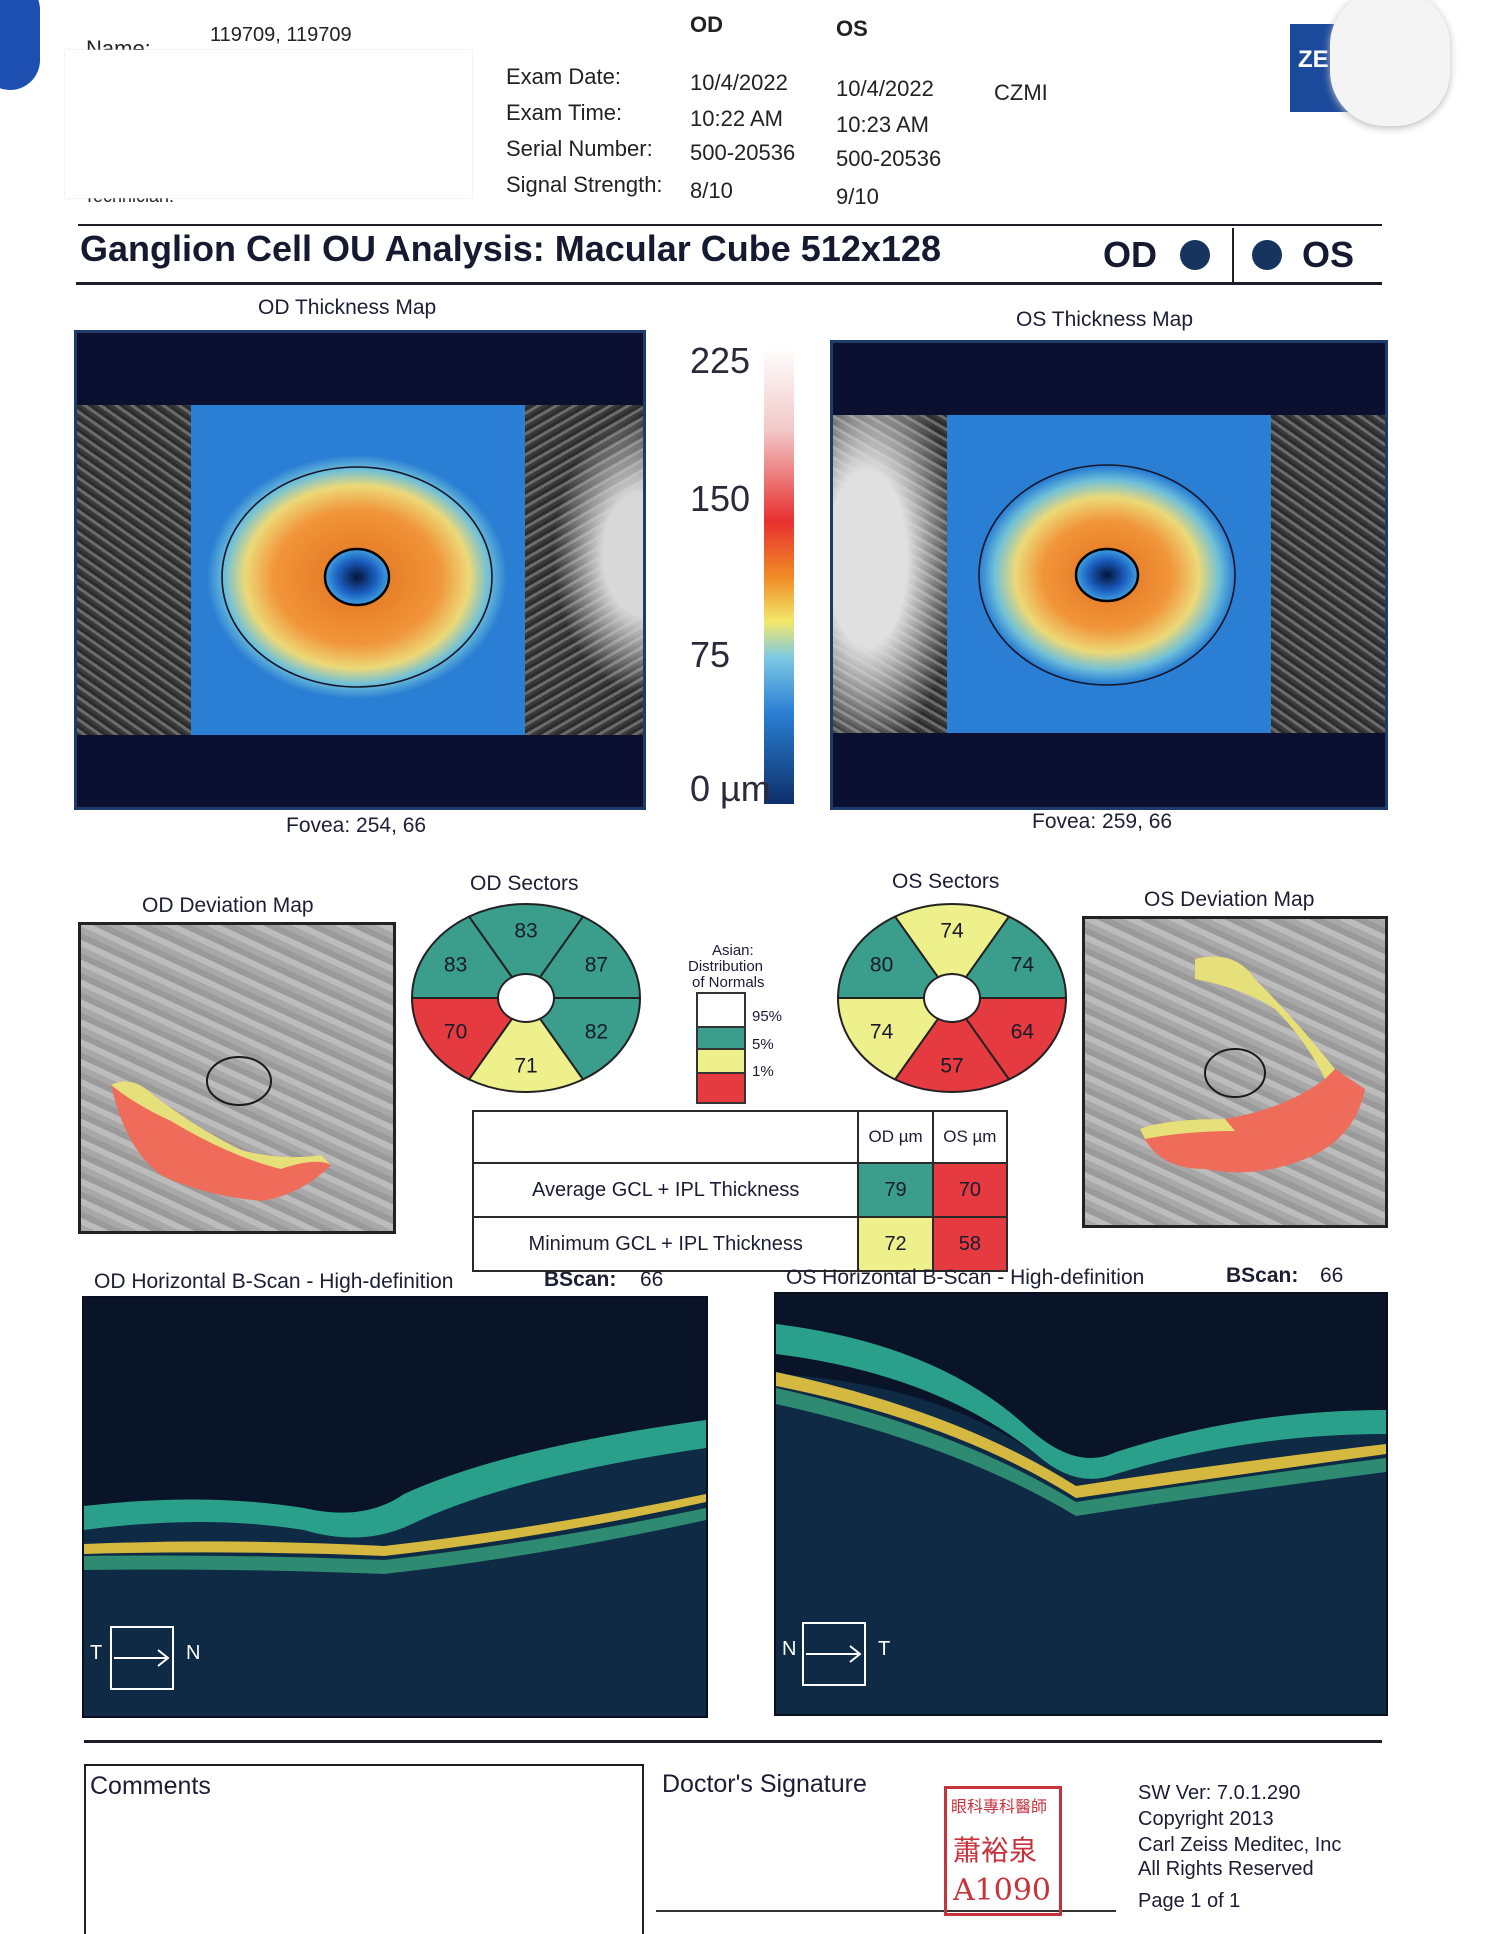 This screenshot has width=1512, height=1934. I want to click on os-bscan-image: N T, so click(1081, 1504).